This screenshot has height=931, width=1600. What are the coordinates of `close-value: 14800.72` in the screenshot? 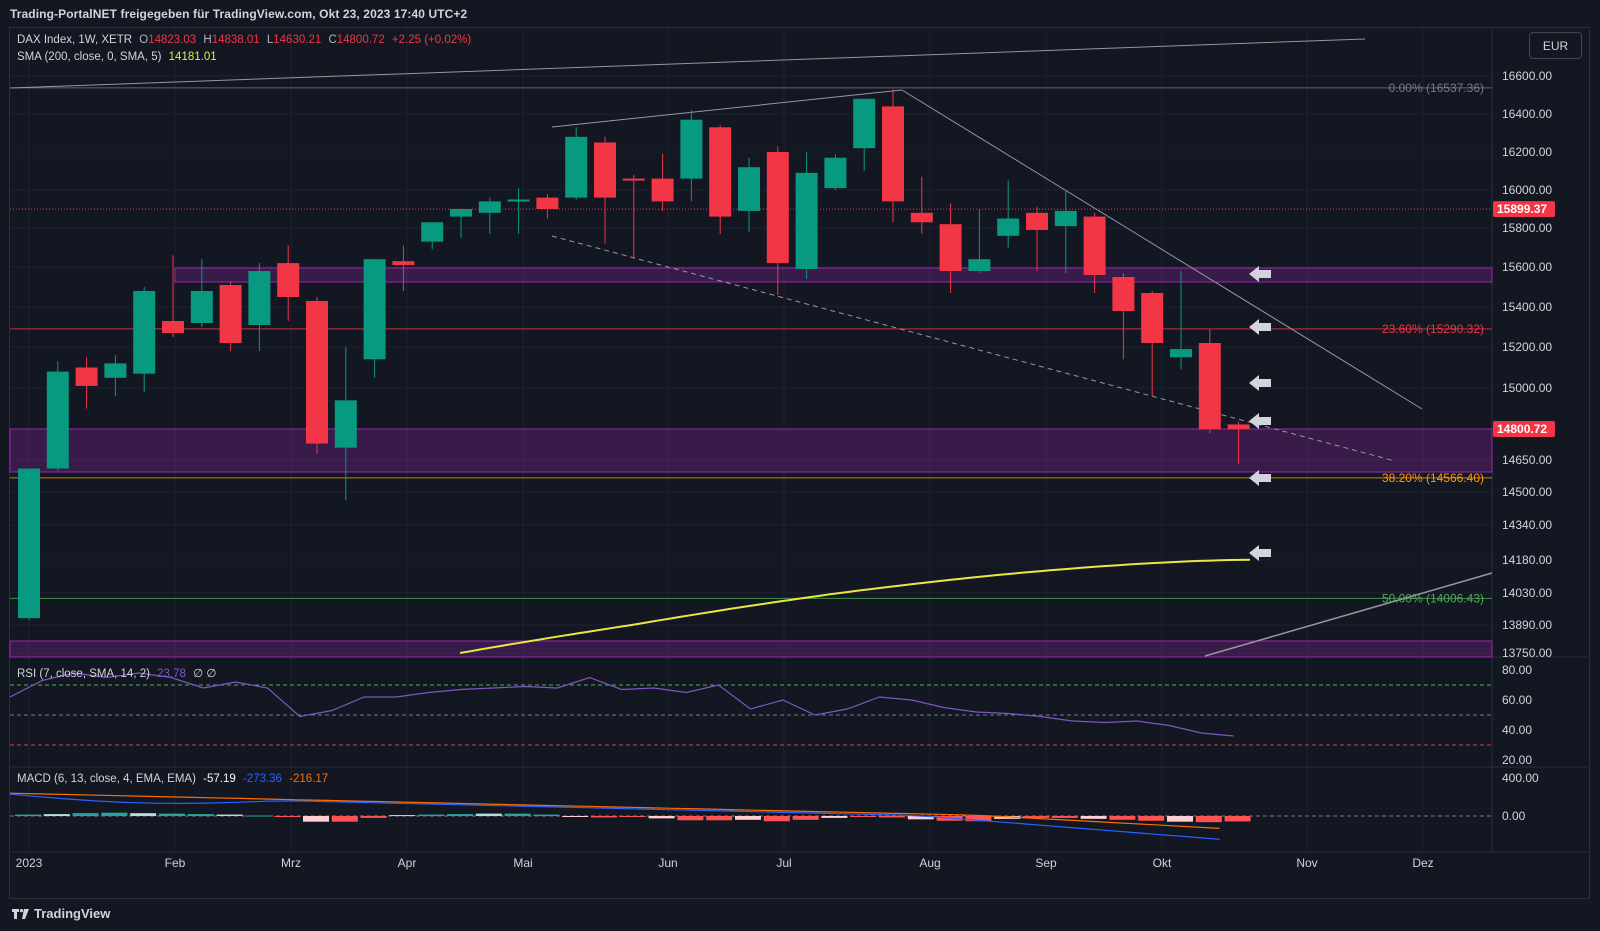 It's located at (360, 40).